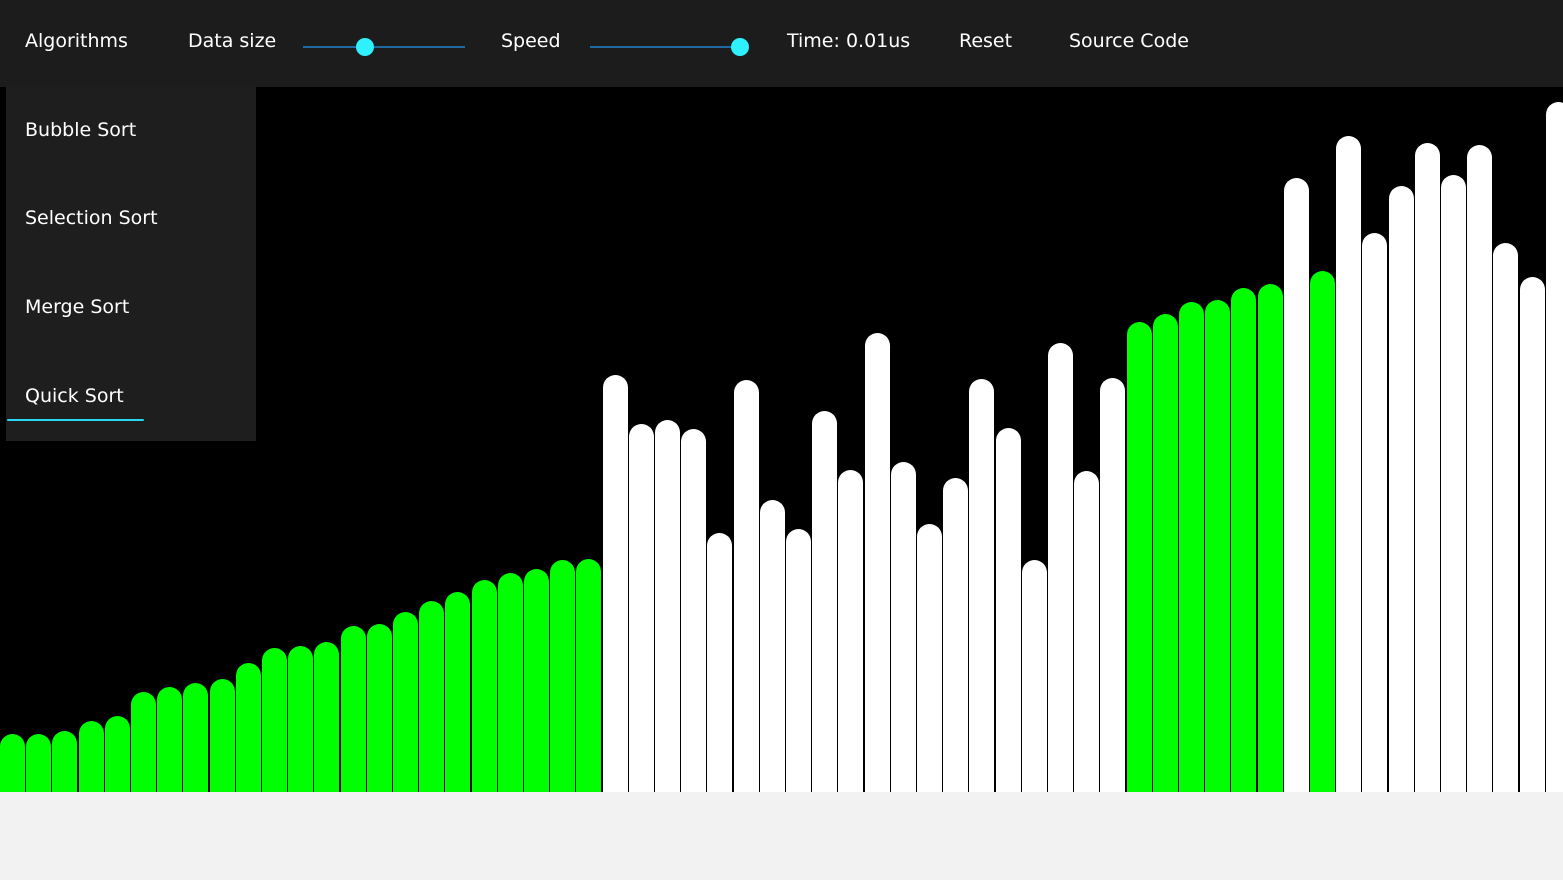 Image resolution: width=1563 pixels, height=880 pixels. I want to click on speed-slider, so click(669, 47).